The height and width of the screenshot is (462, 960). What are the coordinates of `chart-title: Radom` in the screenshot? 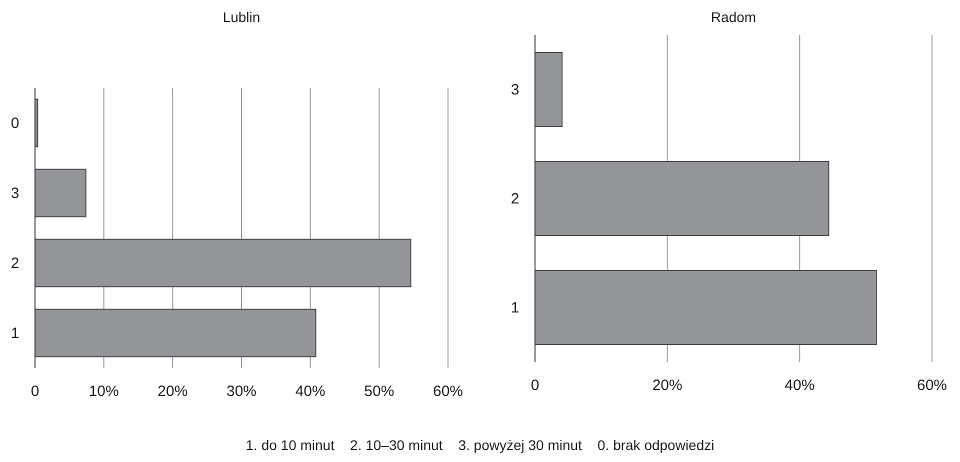 It's located at (733, 17).